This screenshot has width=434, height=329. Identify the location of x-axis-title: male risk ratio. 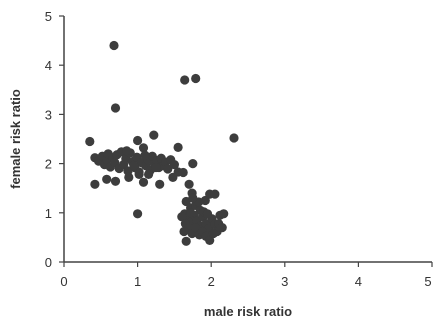
(248, 311).